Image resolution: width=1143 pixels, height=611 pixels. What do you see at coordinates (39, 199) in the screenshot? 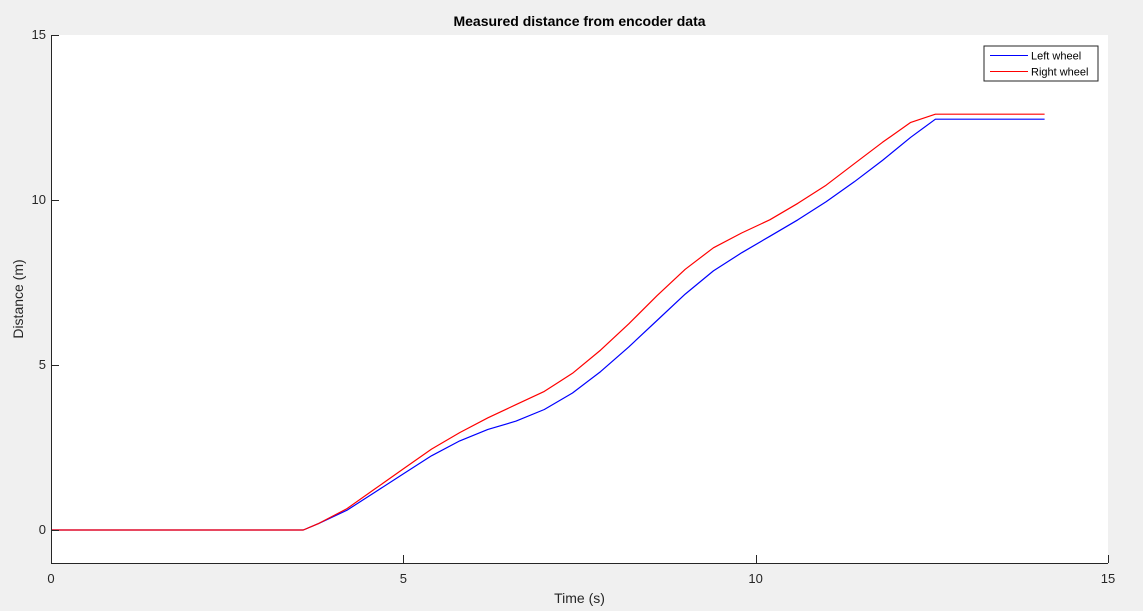
I see `y-tick-label: 10` at bounding box center [39, 199].